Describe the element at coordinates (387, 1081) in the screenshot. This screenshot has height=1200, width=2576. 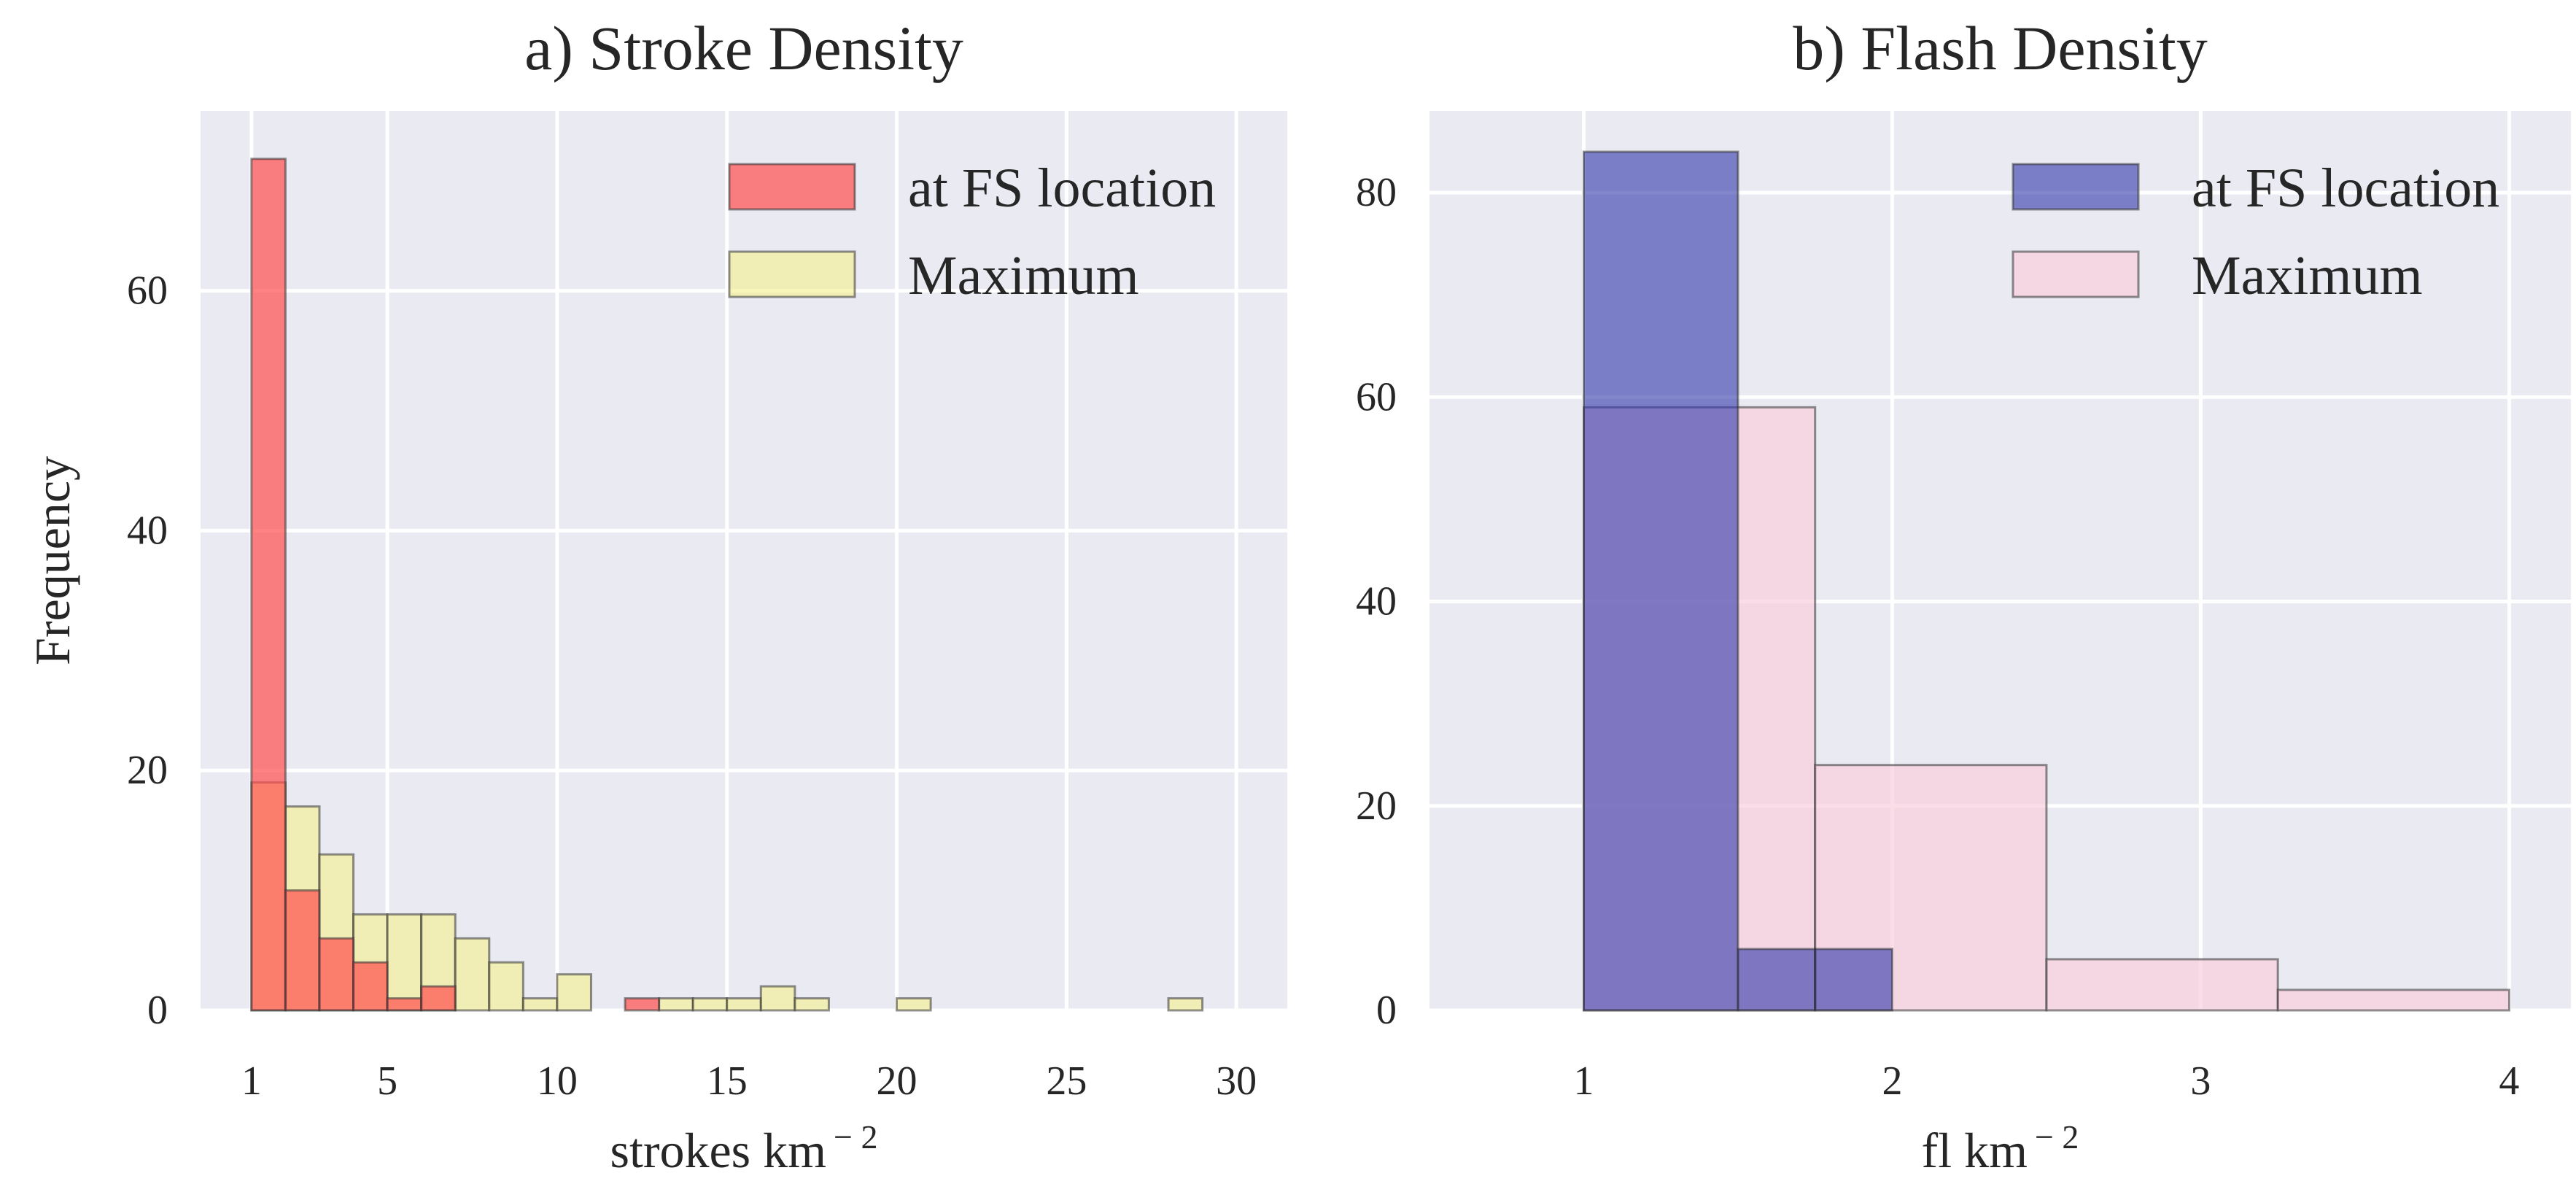
I see `x-tick-label: 5` at that location.